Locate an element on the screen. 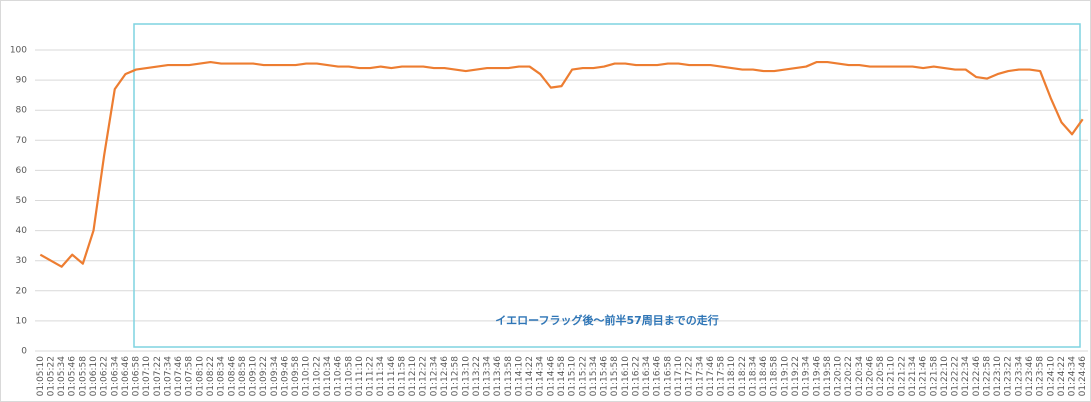 The height and width of the screenshot is (402, 1091). x-tick-label: 01:13:22 is located at coordinates (477, 376).